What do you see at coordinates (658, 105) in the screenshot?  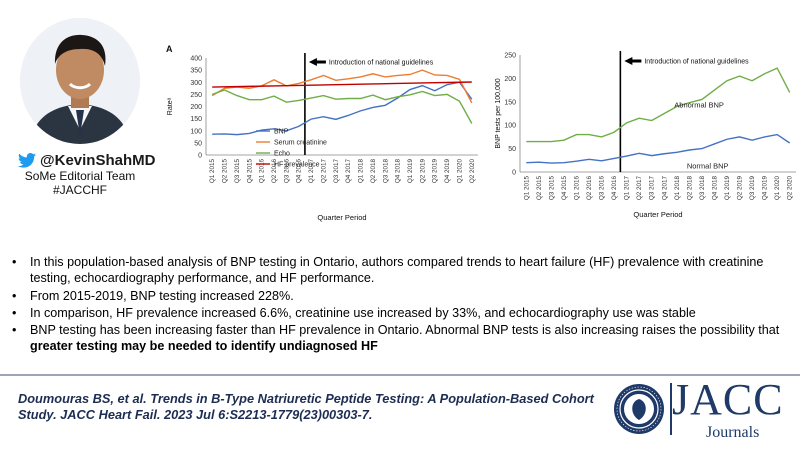 I see `series-line-abnormal-bnp` at bounding box center [658, 105].